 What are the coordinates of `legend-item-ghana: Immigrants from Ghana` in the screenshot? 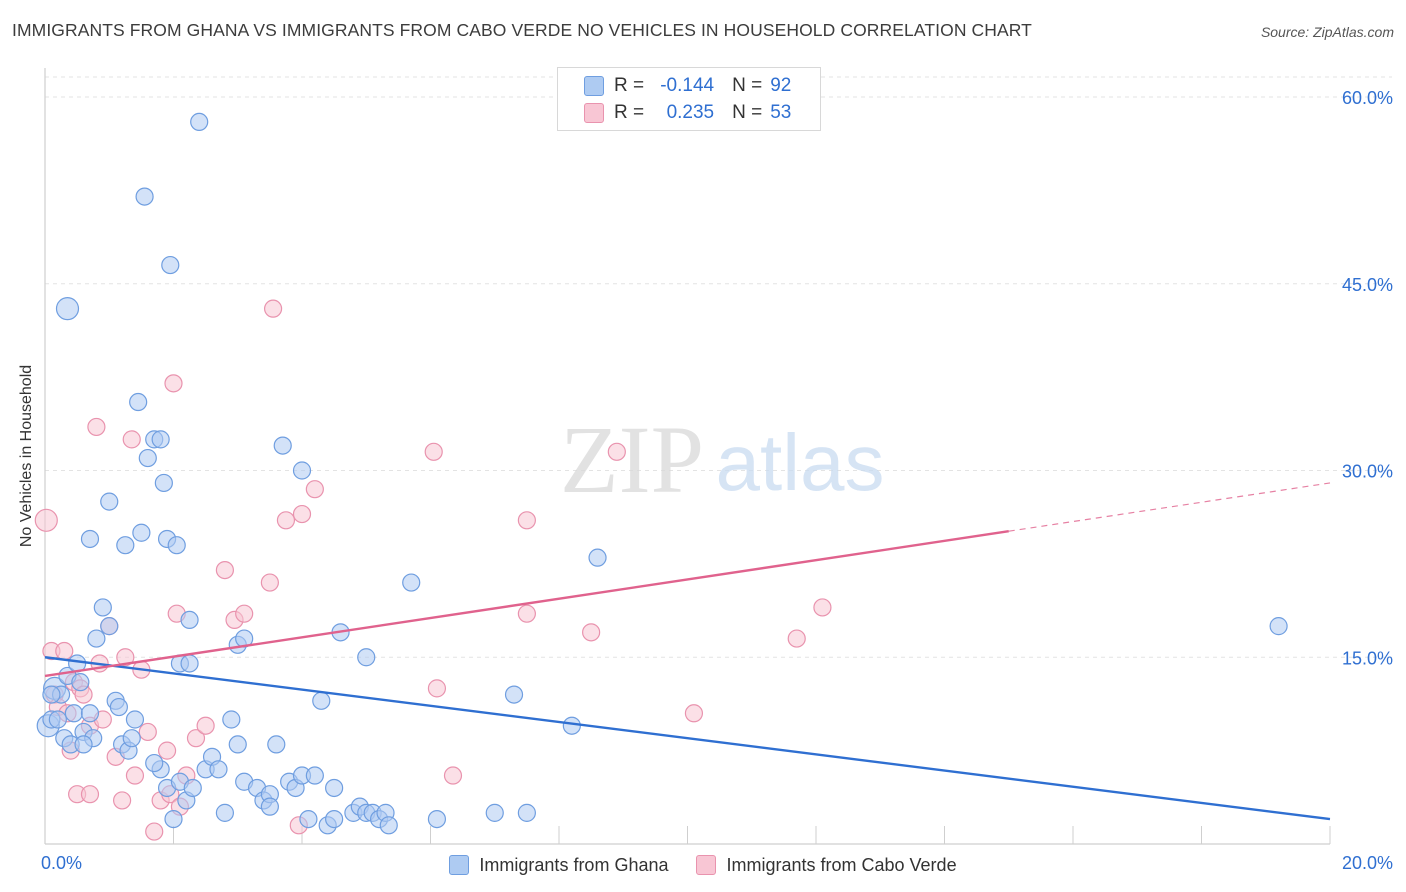 It's located at (558, 865).